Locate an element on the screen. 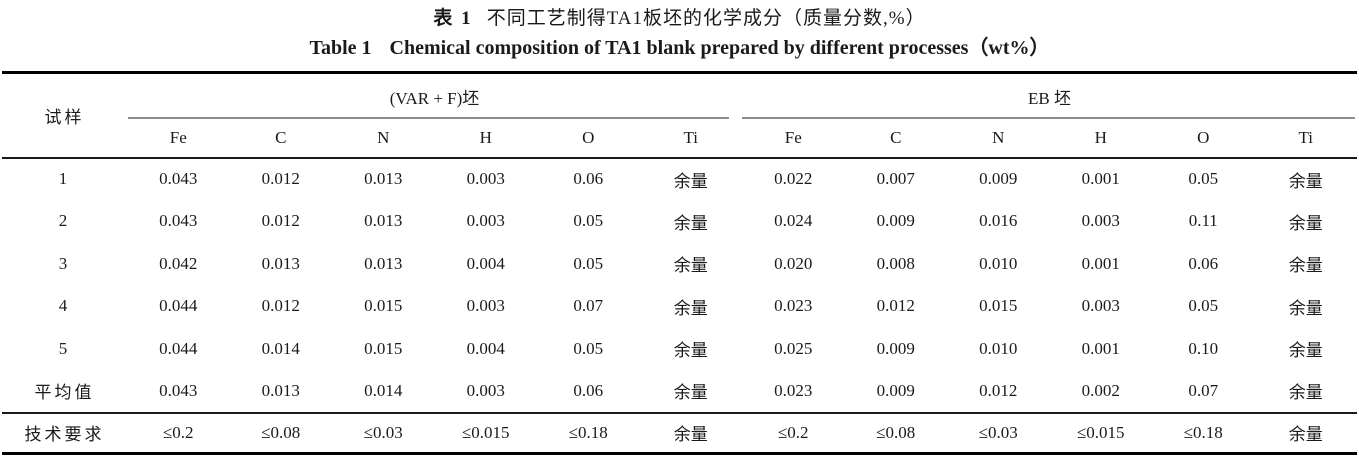 The height and width of the screenshot is (461, 1359). column-header-c-varf: C is located at coordinates (280, 138).